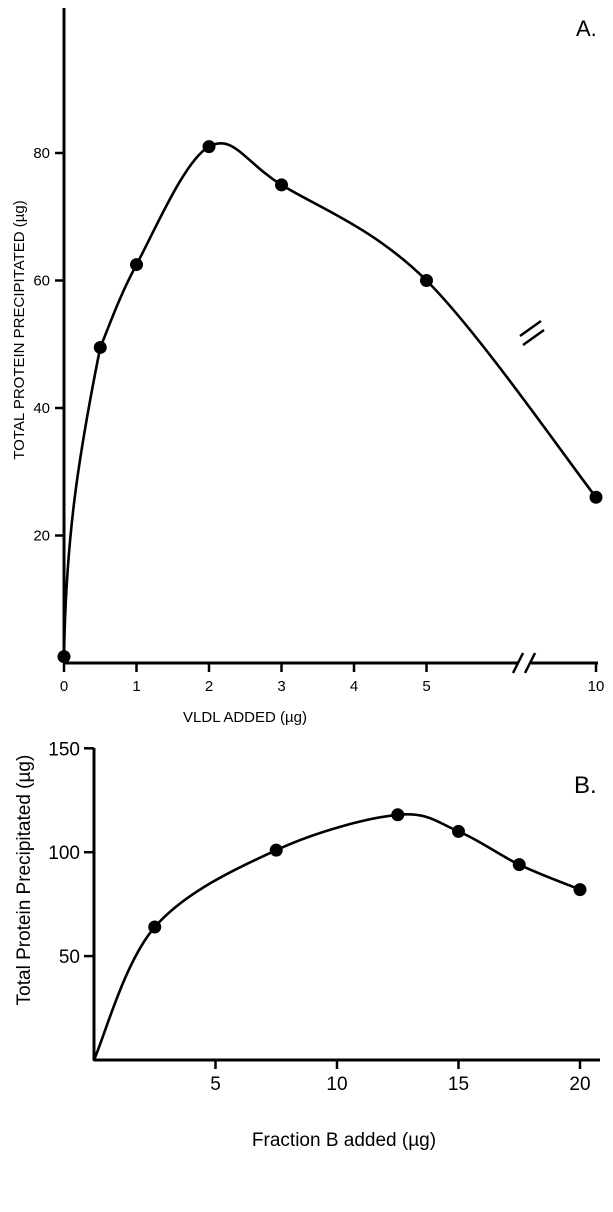  I want to click on panel-a-x-tick-label: 10, so click(596, 686).